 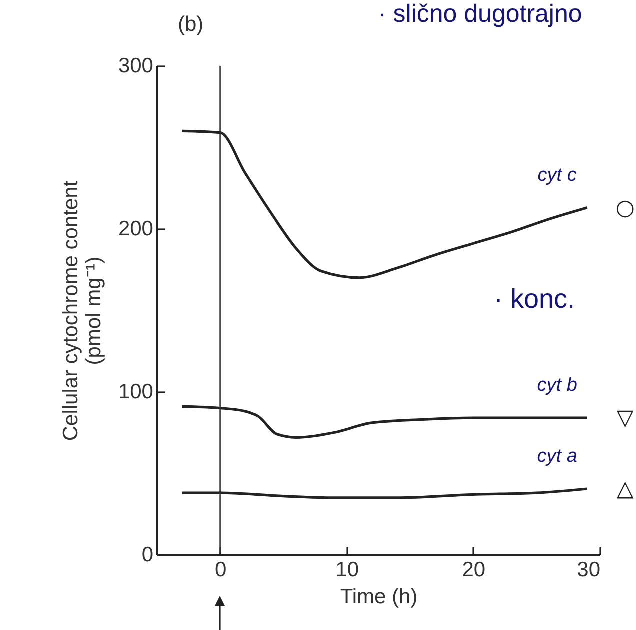 What do you see at coordinates (136, 229) in the screenshot?
I see `y-tick-label: 200` at bounding box center [136, 229].